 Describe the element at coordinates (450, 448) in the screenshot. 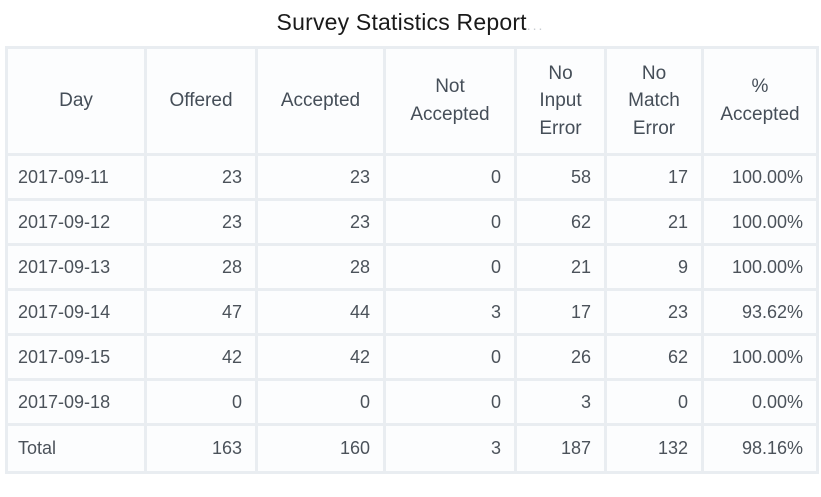

I see `total-not-accepted-cell: 3` at that location.